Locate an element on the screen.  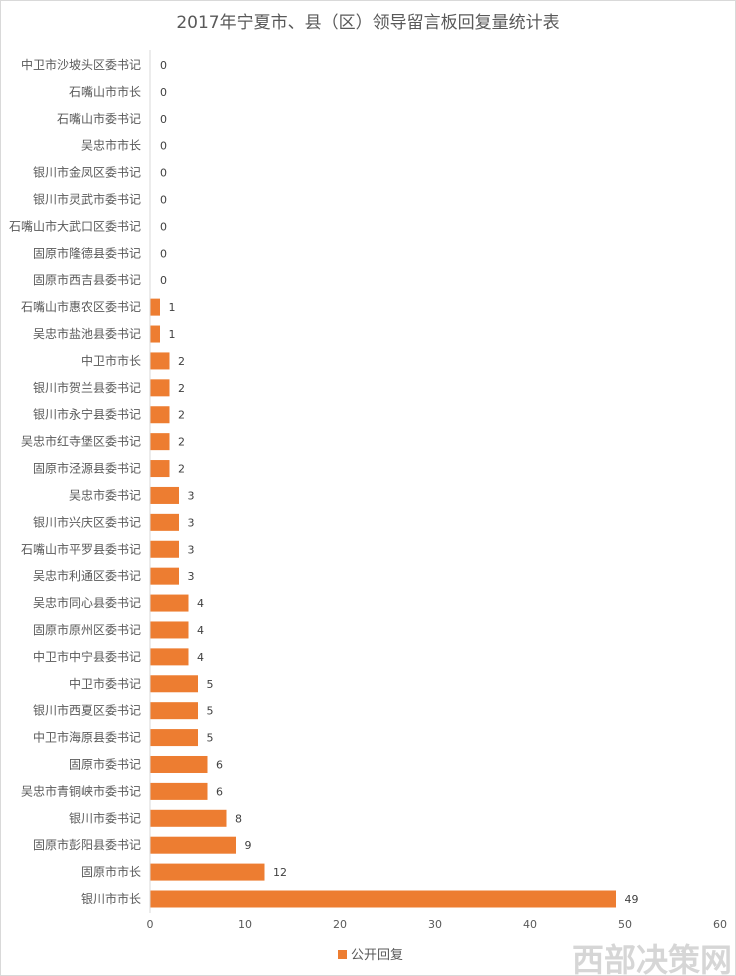
data-label: 49 is located at coordinates (632, 899).